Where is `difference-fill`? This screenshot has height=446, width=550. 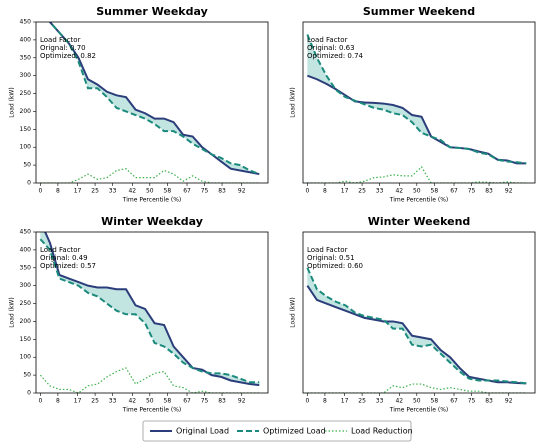 difference-fill is located at coordinates (417, 325).